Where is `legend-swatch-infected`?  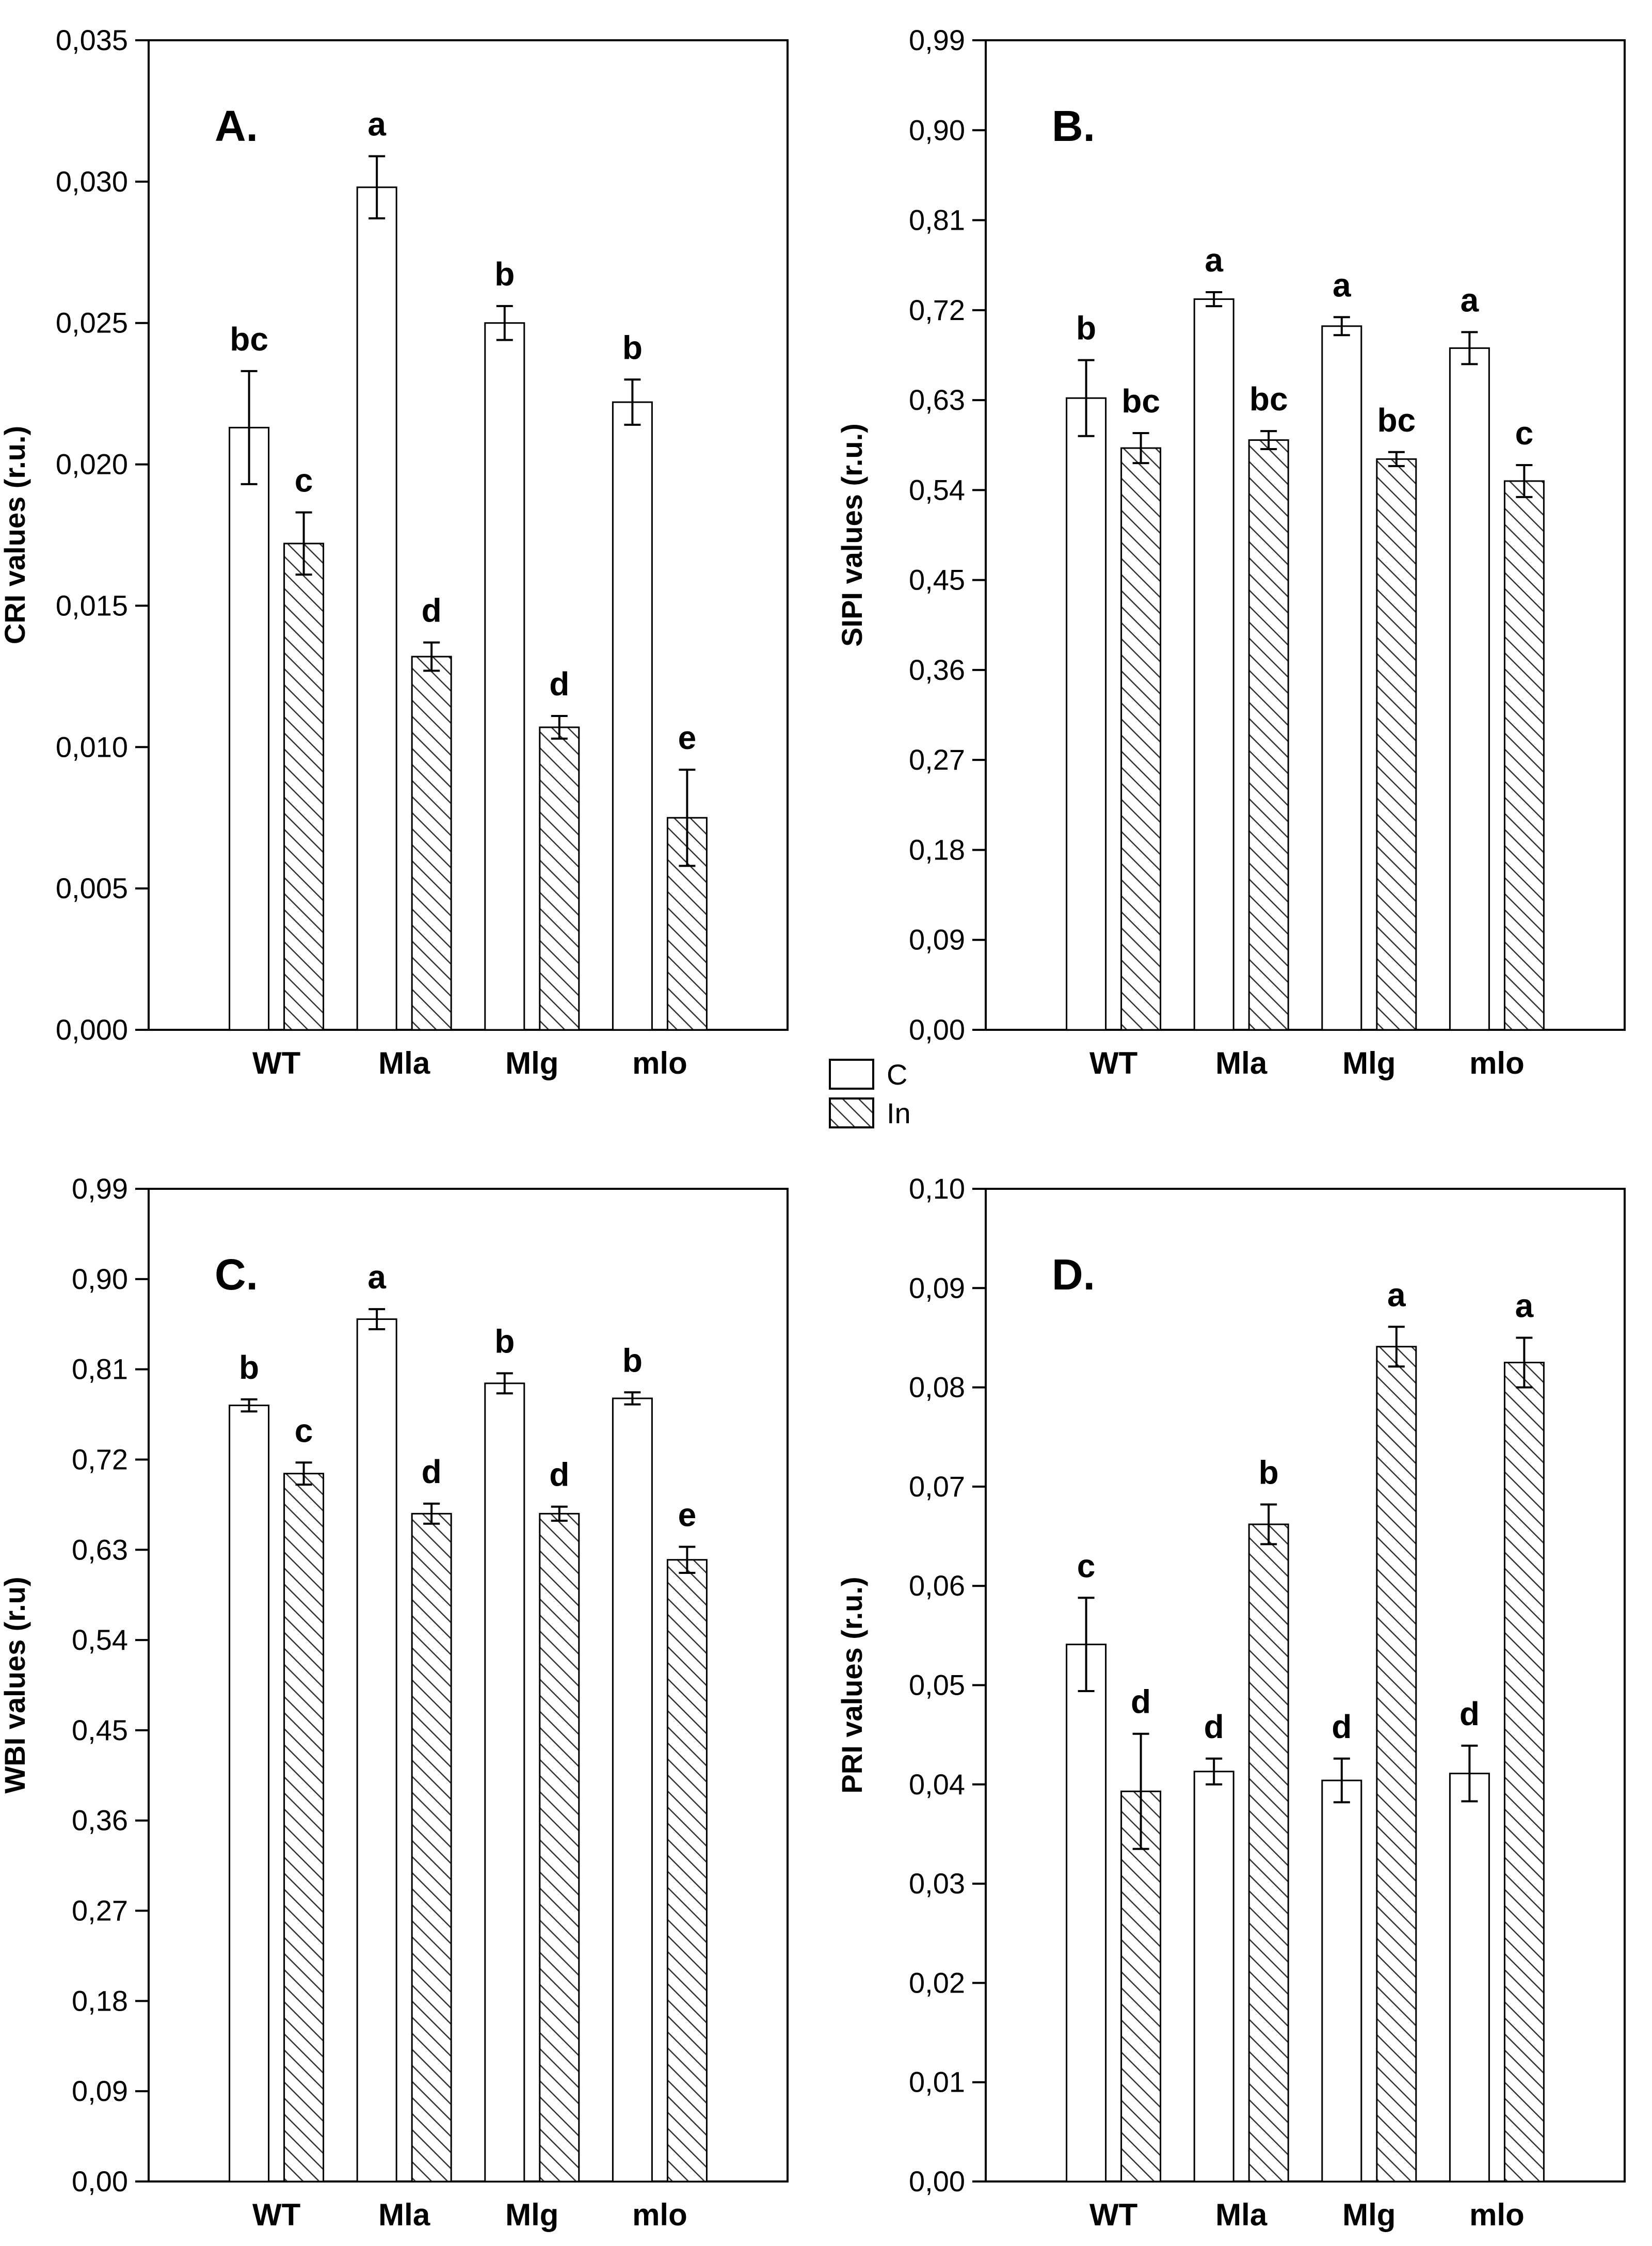
legend-swatch-infected is located at coordinates (851, 1112).